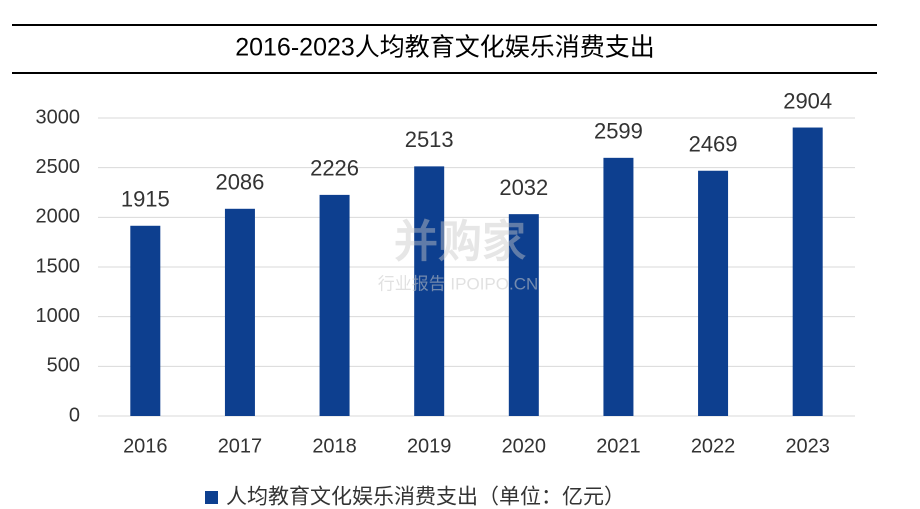 The image size is (920, 509). Describe the element at coordinates (429, 446) in the screenshot. I see `x-tick-label: 2019` at that location.